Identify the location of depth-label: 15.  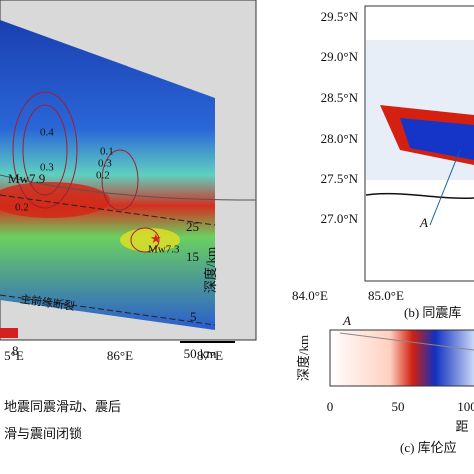
(192, 256).